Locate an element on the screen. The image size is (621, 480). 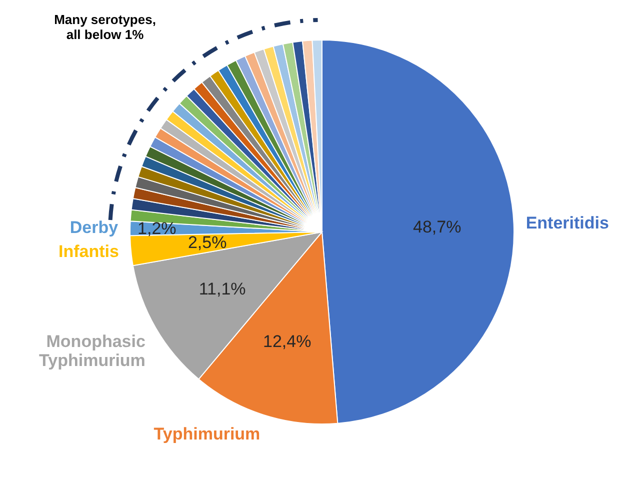
data-label: 48,7% is located at coordinates (437, 226).